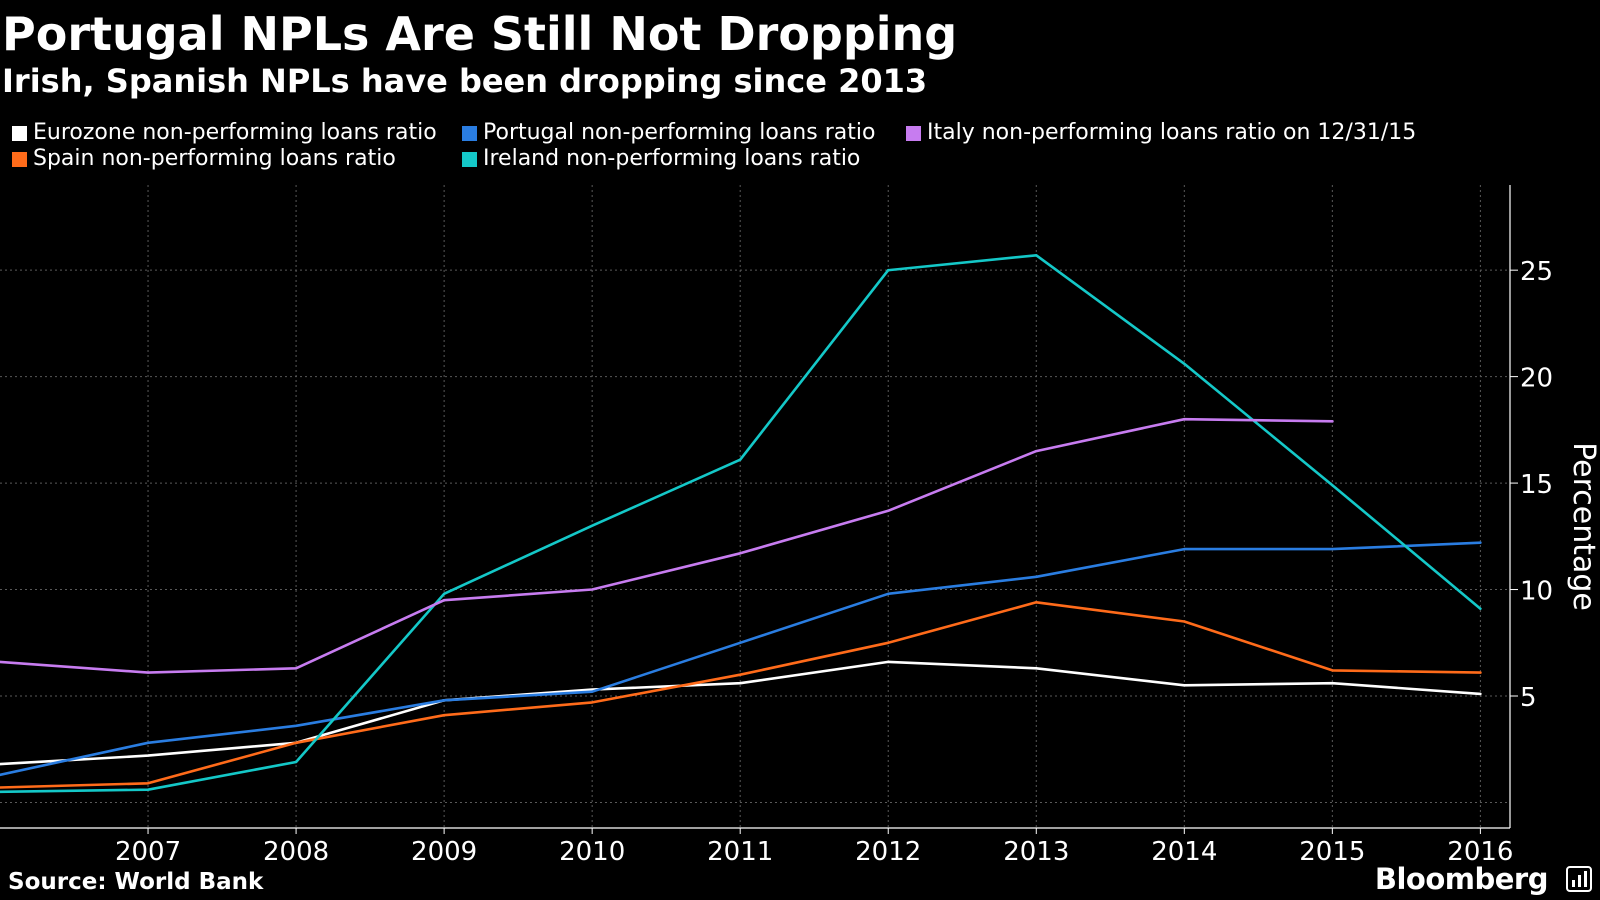  I want to click on legend-swatch-eurozone, so click(19, 133).